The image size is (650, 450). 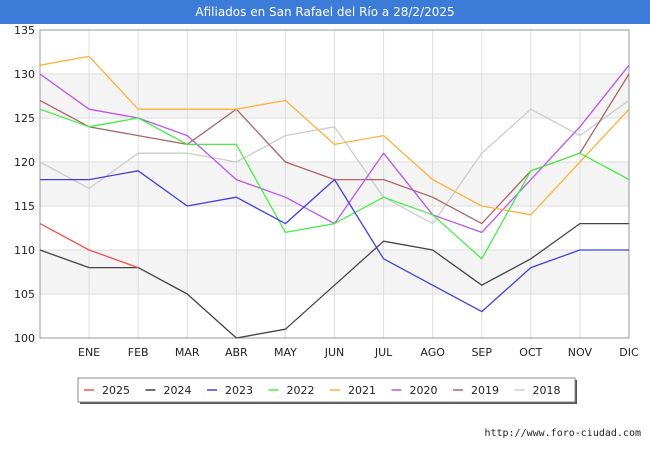 What do you see at coordinates (24, 184) in the screenshot?
I see `y-axis-tick-labels: 100 105 110 115 120 125 130 135` at bounding box center [24, 184].